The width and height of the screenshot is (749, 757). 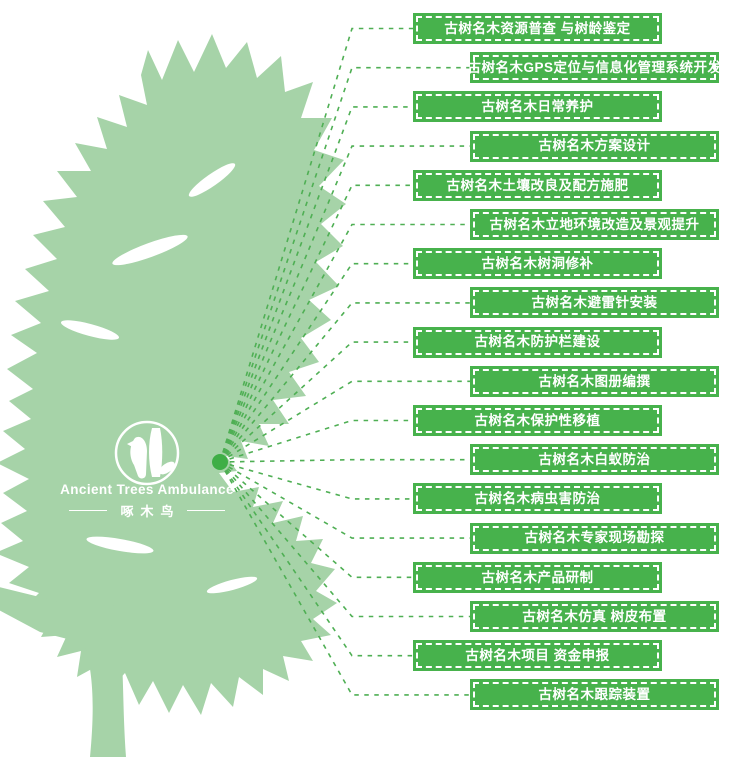 I want to click on logo-name-cn: 啄木鸟, so click(x=150, y=511).